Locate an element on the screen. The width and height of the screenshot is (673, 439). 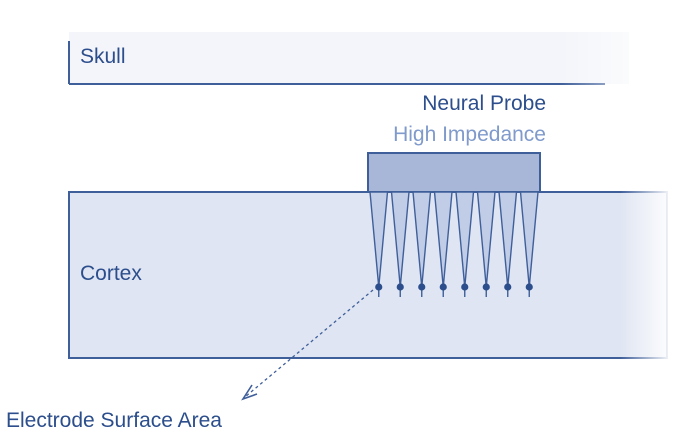
electrode-surface-area-label: Electrode Surface Area is located at coordinates (114, 420).